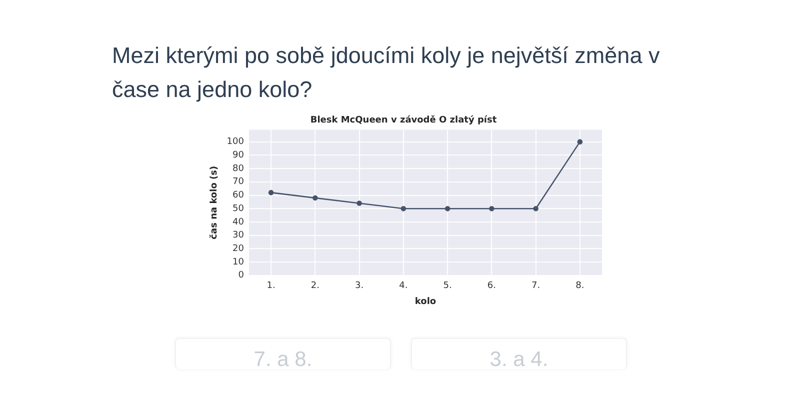  I want to click on x-tick-label: 7., so click(536, 286).